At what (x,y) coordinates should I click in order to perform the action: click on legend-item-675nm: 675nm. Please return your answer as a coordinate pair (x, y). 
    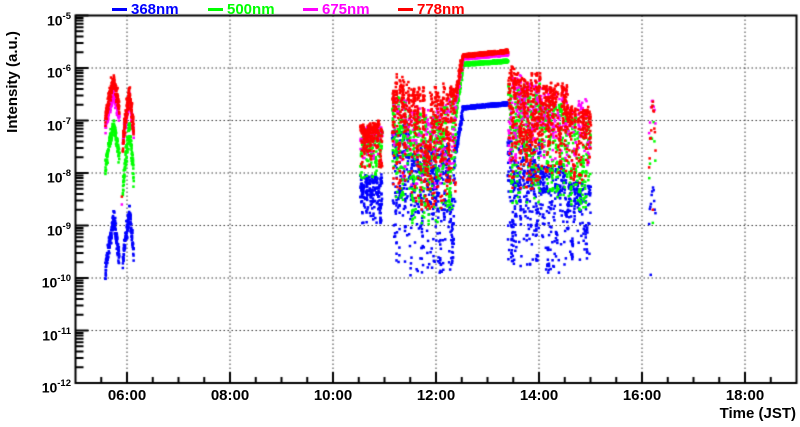
    Looking at the image, I should click on (336, 9).